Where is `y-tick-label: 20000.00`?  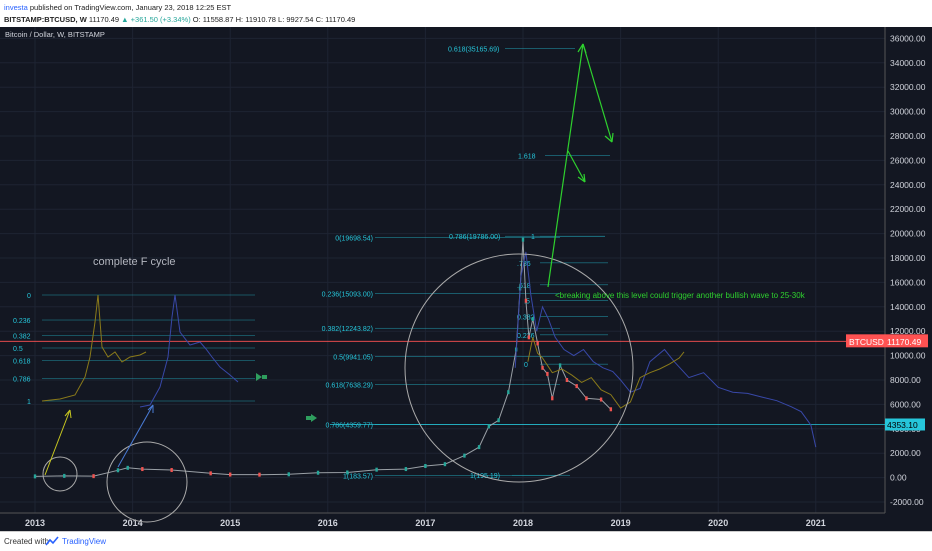
y-tick-label: 20000.00 is located at coordinates (908, 234).